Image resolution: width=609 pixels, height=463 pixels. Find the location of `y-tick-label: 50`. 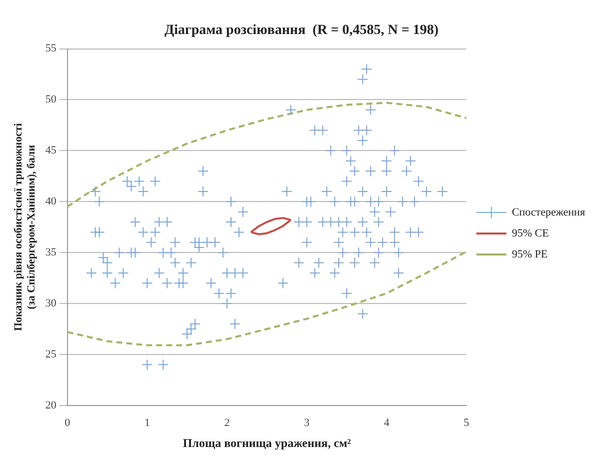

y-tick-label: 50 is located at coordinates (51, 100).